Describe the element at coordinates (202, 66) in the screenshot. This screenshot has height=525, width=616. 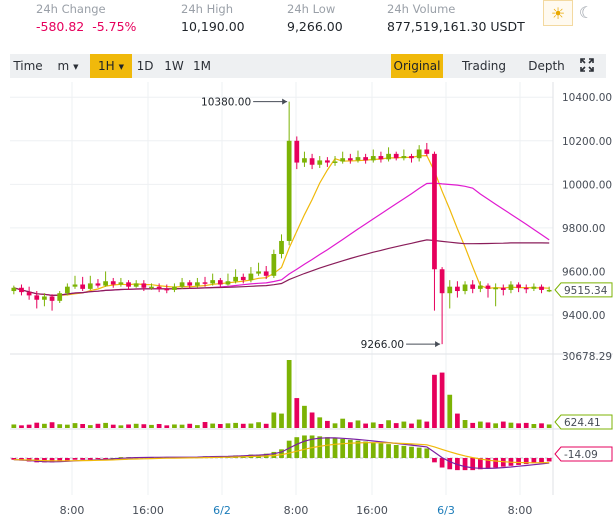
I see `interval-1m-button: 1M` at that location.